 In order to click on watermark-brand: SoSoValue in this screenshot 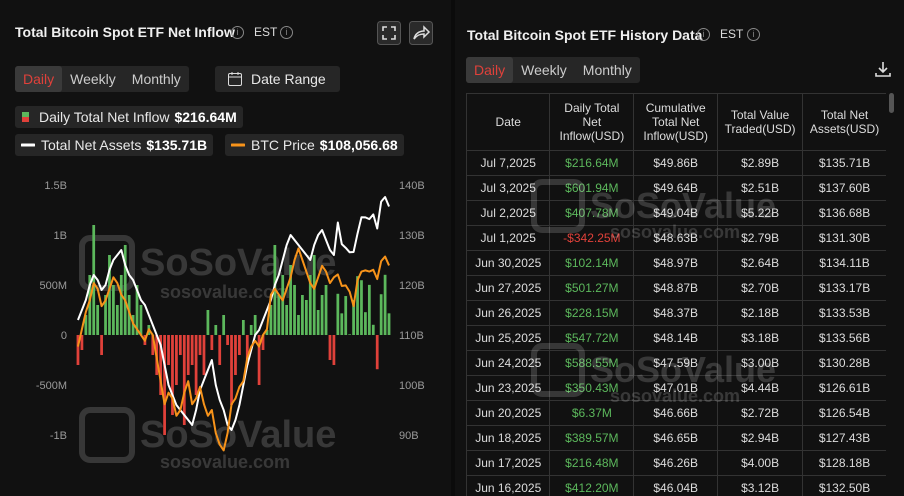, I will do `click(238, 263)`.